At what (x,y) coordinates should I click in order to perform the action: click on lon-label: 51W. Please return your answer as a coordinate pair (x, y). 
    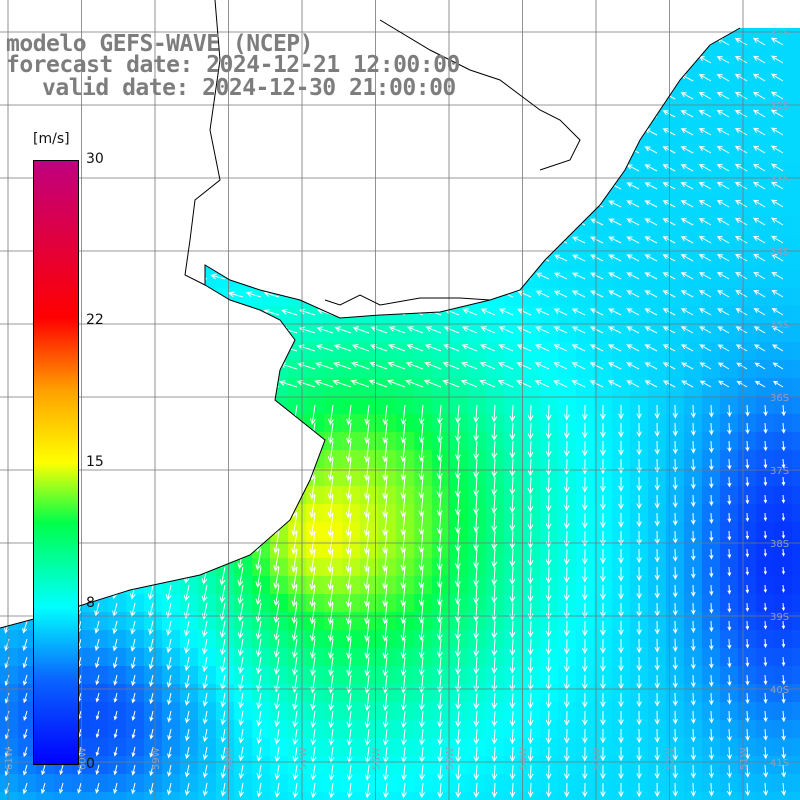
    Looking at the image, I should click on (744, 758).